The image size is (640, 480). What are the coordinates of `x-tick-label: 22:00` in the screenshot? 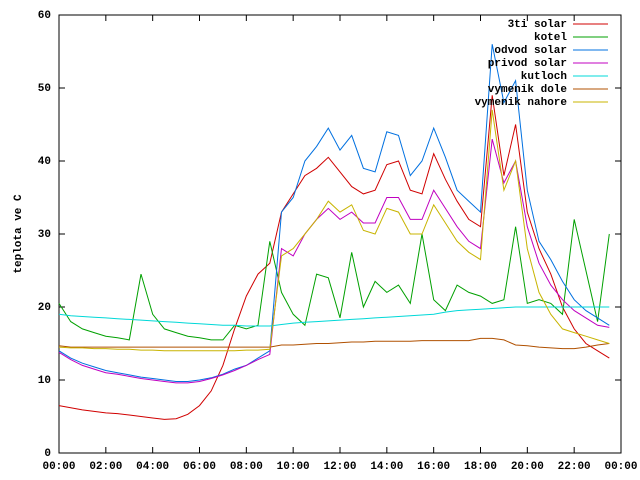 It's located at (574, 467).